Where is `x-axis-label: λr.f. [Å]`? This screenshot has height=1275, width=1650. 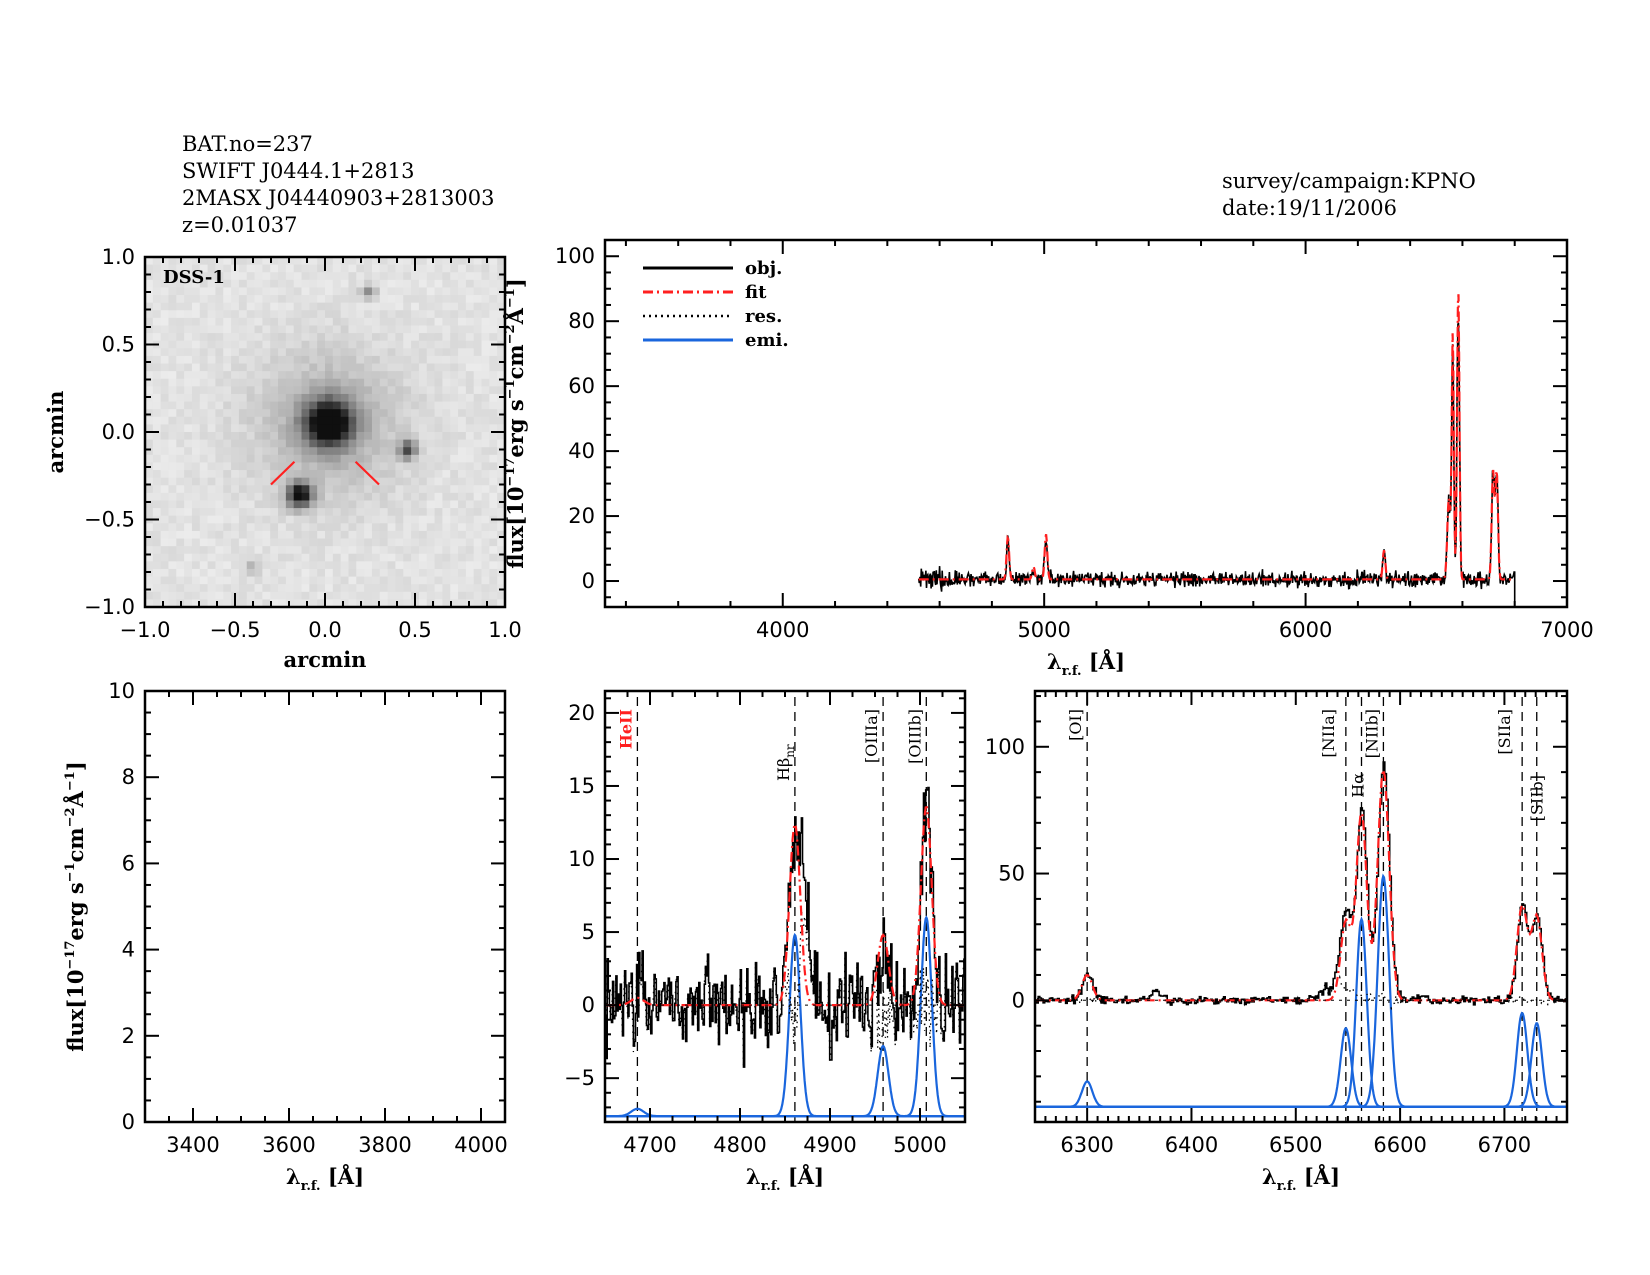
x-axis-label: λr.f. [Å] is located at coordinates (785, 1179).